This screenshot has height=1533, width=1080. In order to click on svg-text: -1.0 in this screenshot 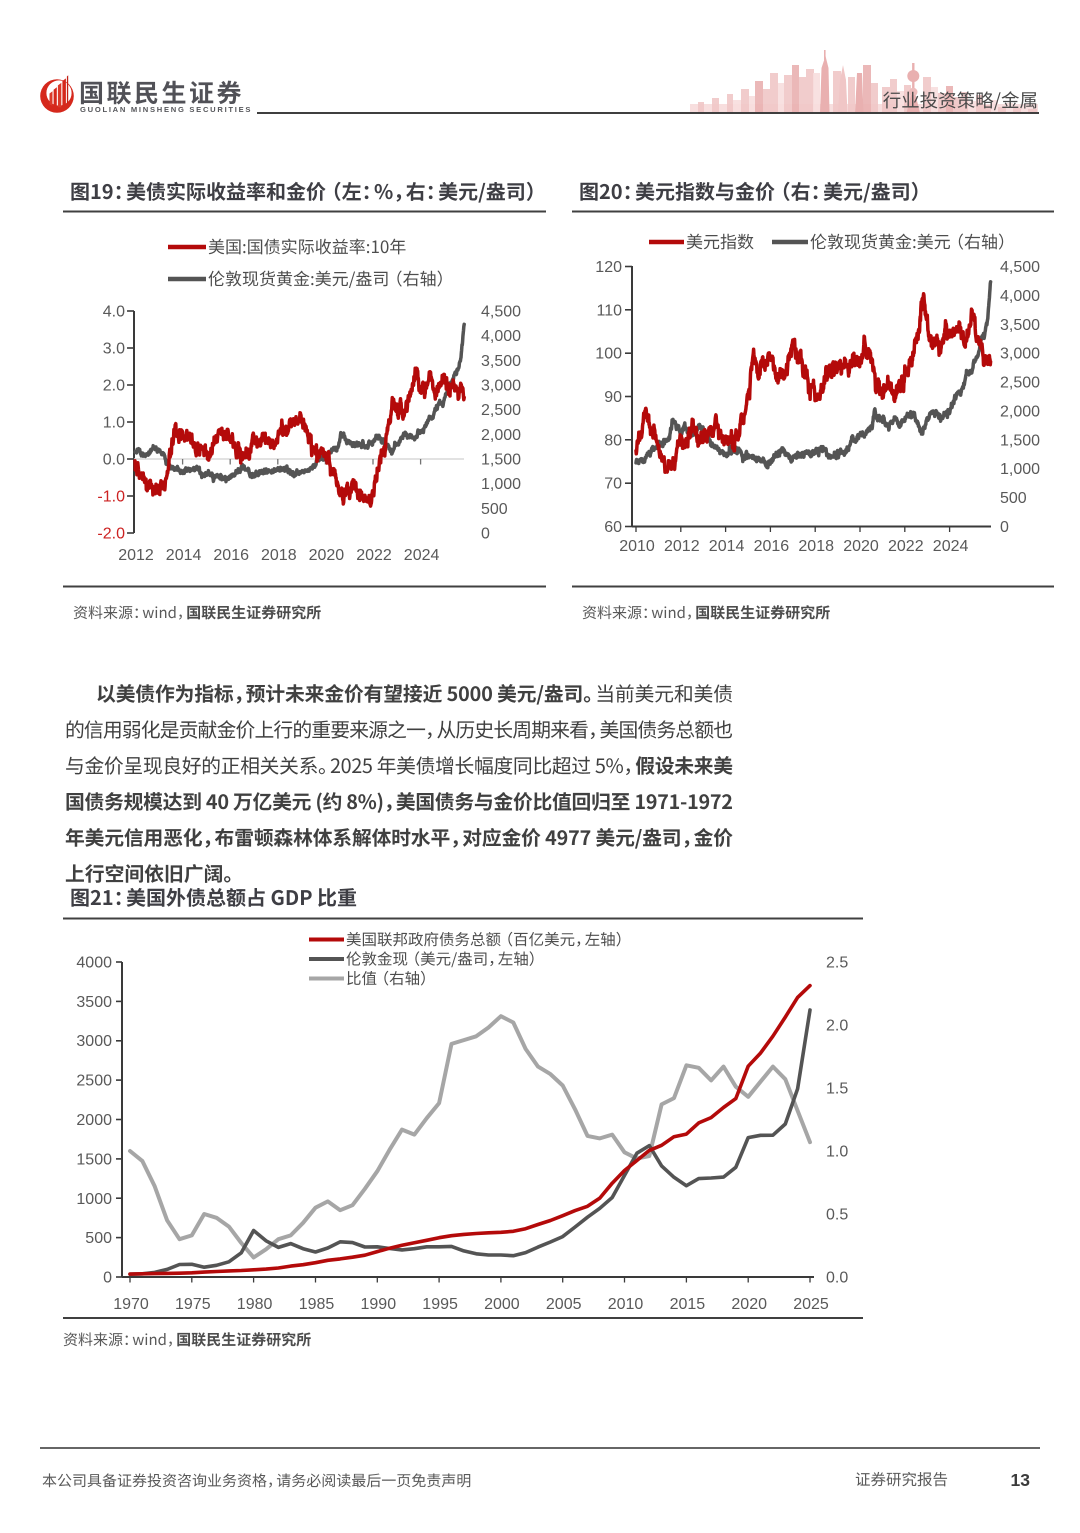, I will do `click(111, 497)`.